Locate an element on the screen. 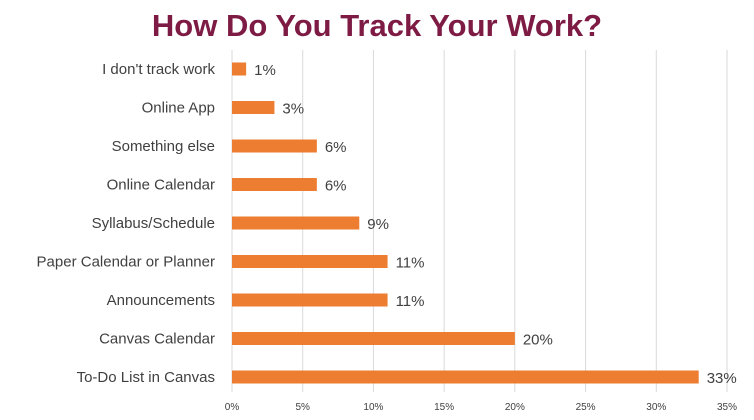 This screenshot has width=754, height=420. data-label: 9% is located at coordinates (378, 224).